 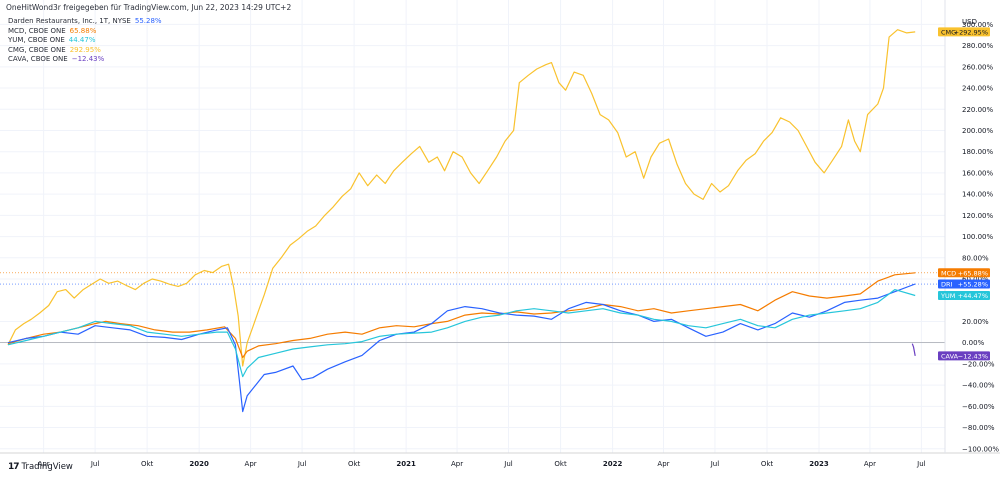 I want to click on badge-symbol: YUM, so click(x=947, y=296).